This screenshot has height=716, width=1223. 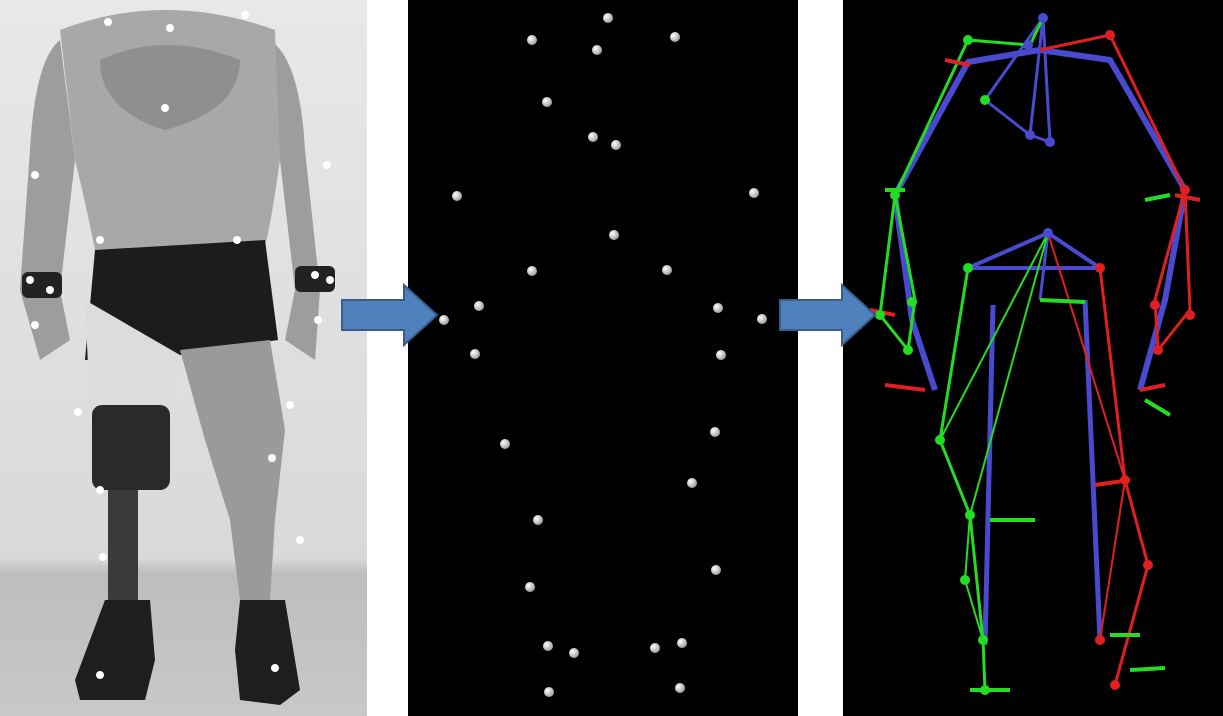 I want to click on arrows, so click(x=609, y=315).